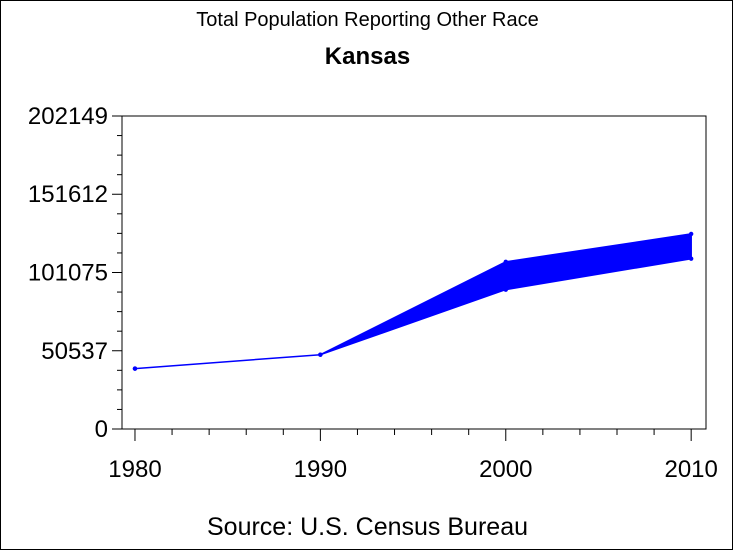 This screenshot has width=733, height=550. What do you see at coordinates (367, 527) in the screenshot?
I see `chart-source: Source: U.S. Census Bureau` at bounding box center [367, 527].